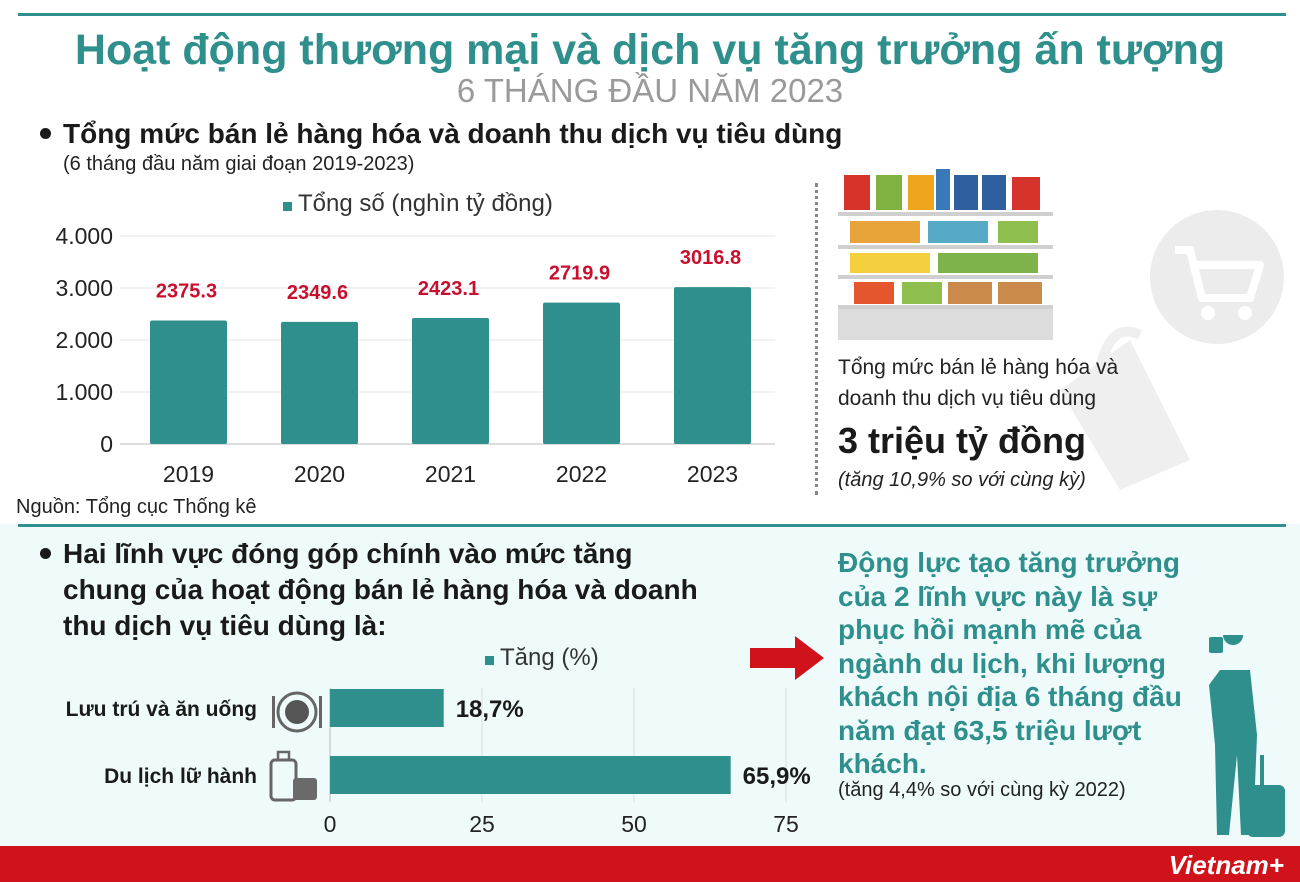 This screenshot has height=882, width=1300. I want to click on y-tick-label: 0, so click(106, 444).